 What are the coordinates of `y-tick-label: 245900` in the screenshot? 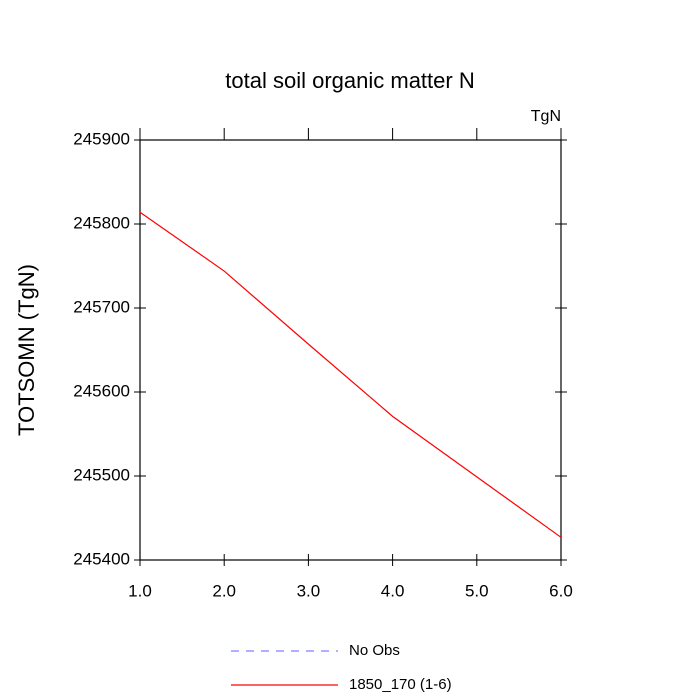 It's located at (101, 138).